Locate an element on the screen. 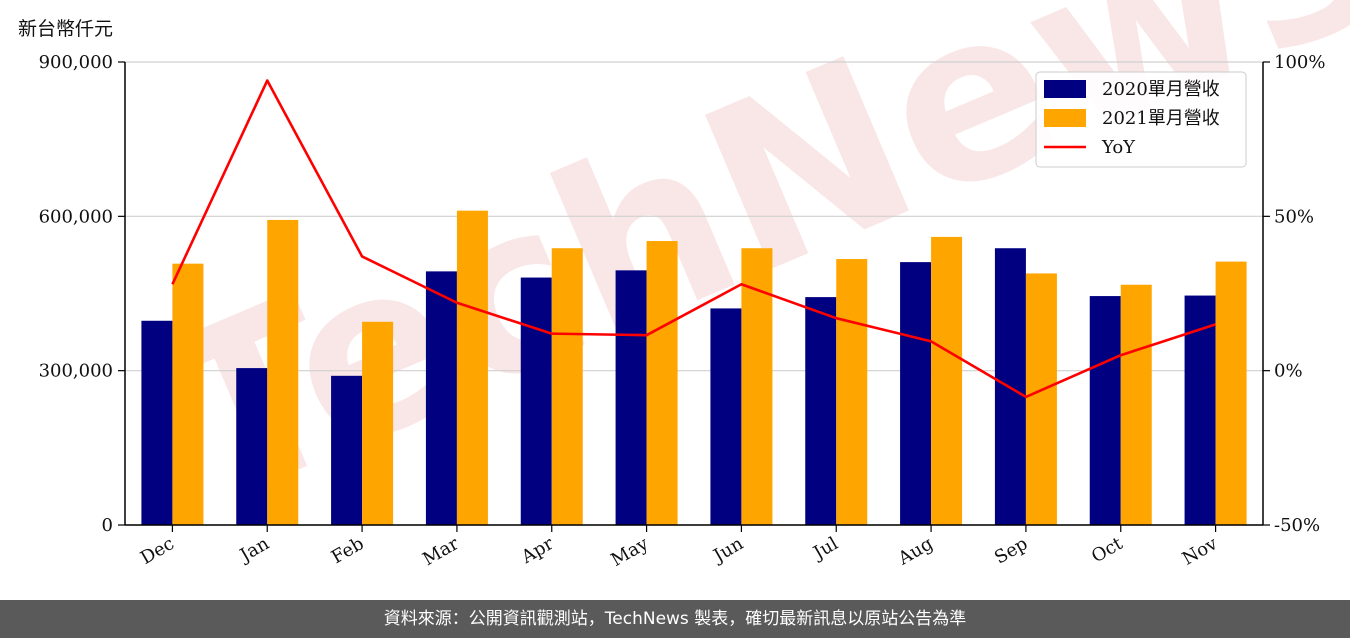  x-tick-label: Jun is located at coordinates (727, 550).